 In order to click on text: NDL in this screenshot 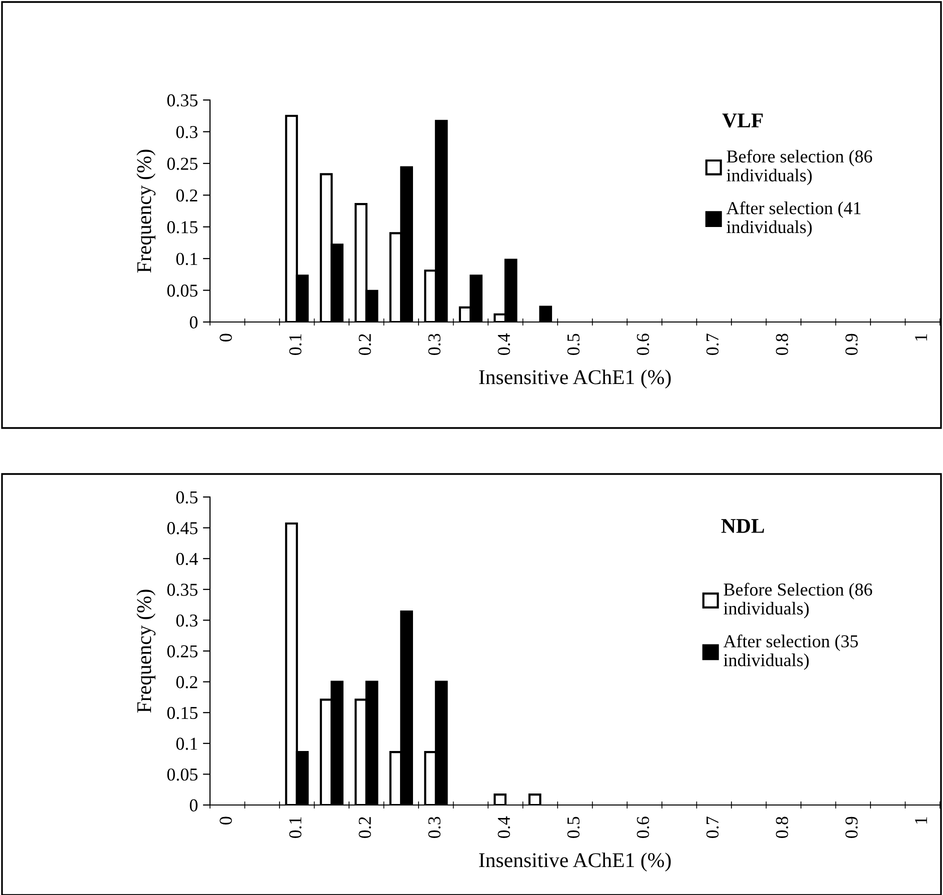, I will do `click(742, 526)`.